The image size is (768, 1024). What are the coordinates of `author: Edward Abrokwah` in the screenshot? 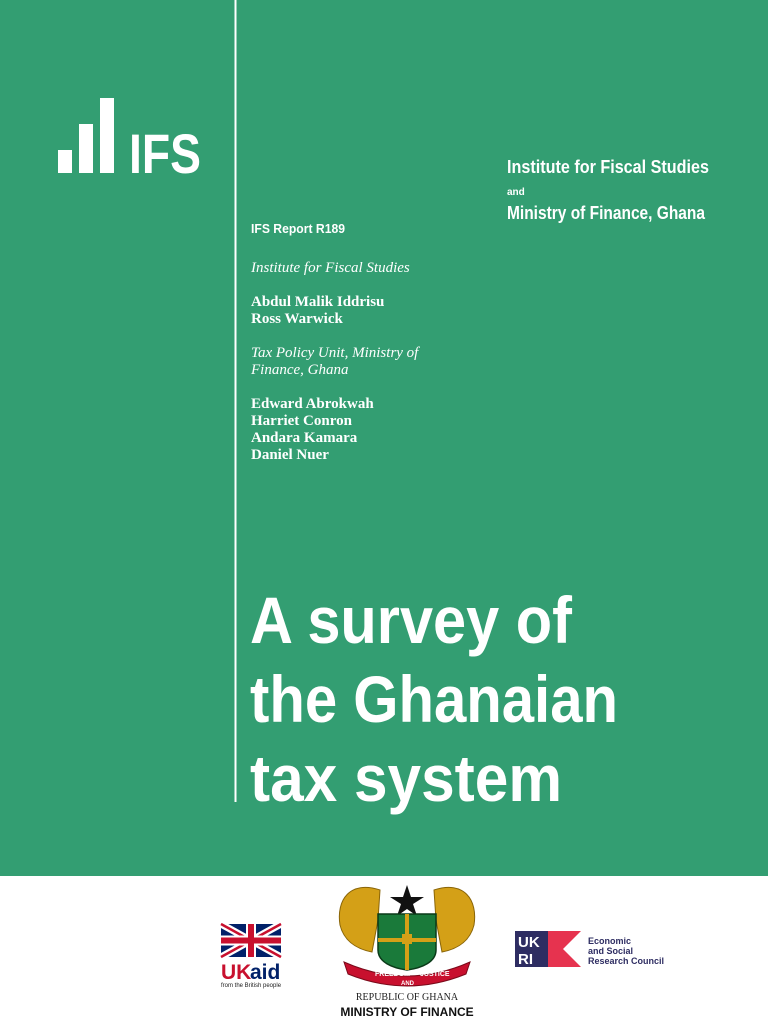 It's located at (312, 404).